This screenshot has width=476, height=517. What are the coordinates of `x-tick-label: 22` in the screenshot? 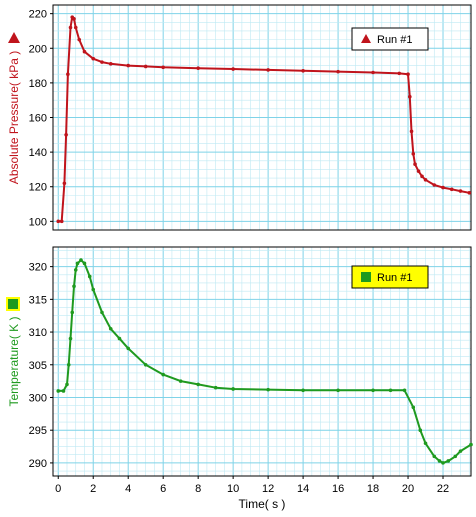 It's located at (443, 489).